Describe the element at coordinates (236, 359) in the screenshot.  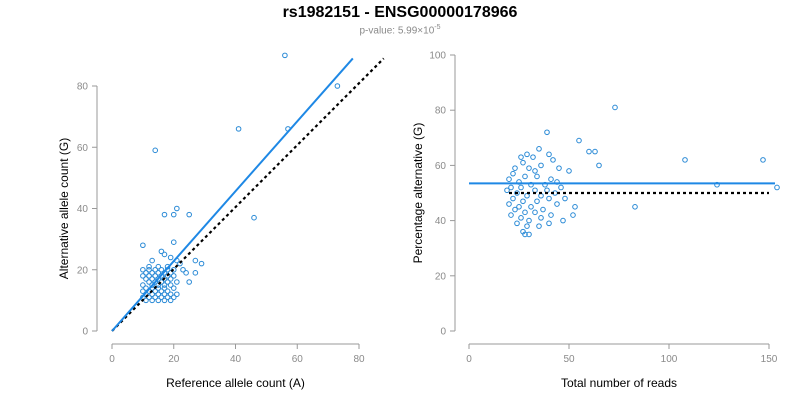
I see `left-x-tick-label: 40` at that location.